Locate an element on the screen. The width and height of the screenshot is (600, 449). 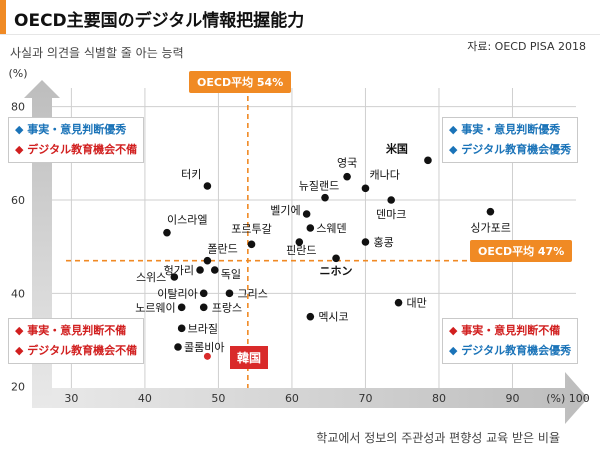
chart-title: OECD主要国のデジタル情報把握能力 is located at coordinates (159, 21).